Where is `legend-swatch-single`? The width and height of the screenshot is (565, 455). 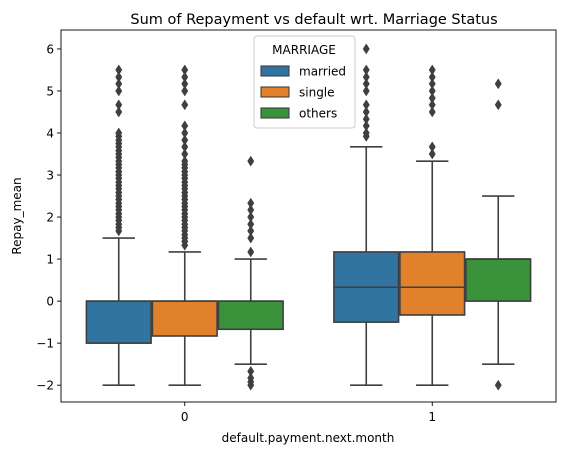
legend-swatch-single is located at coordinates (275, 92).